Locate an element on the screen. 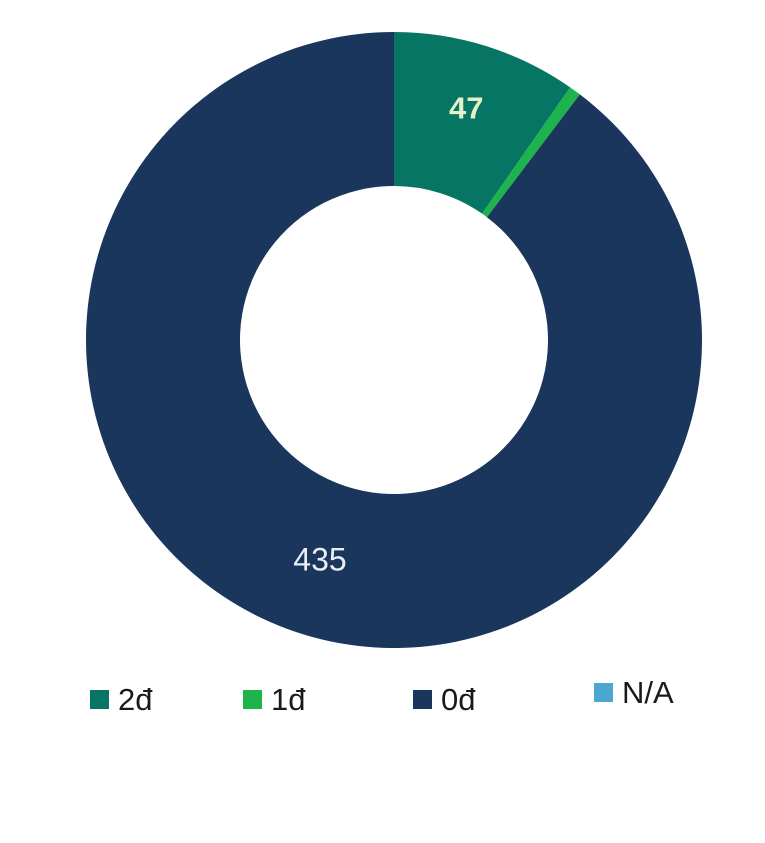 The width and height of the screenshot is (765, 843). data-label-0d: 435 is located at coordinates (319, 559).